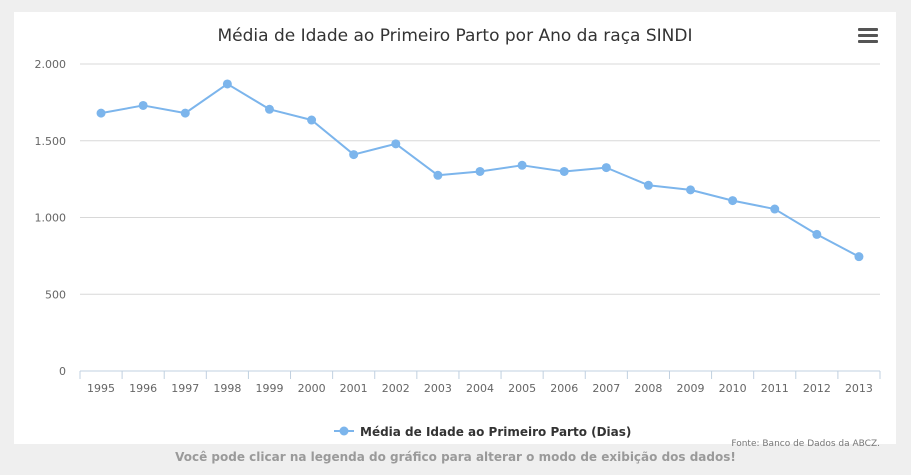 The height and width of the screenshot is (475, 911). Describe the element at coordinates (817, 388) in the screenshot. I see `x-tick-label: 2012` at that location.